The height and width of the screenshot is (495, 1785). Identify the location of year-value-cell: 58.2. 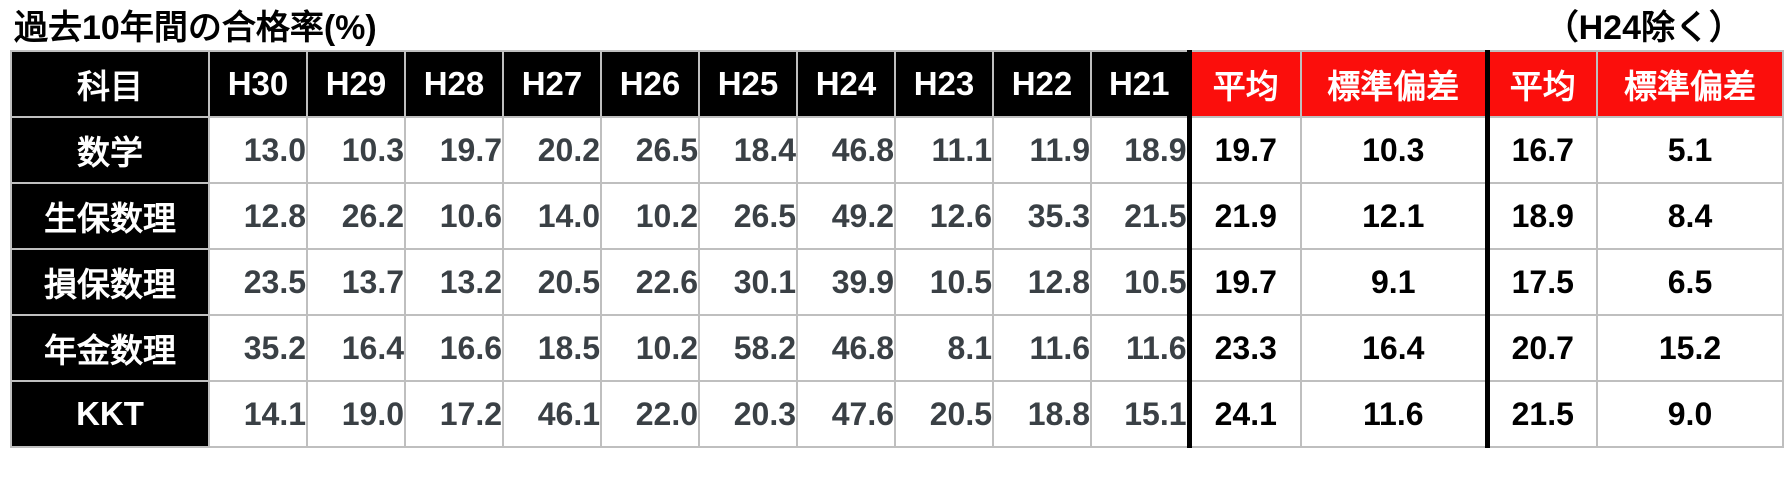
(748, 348).